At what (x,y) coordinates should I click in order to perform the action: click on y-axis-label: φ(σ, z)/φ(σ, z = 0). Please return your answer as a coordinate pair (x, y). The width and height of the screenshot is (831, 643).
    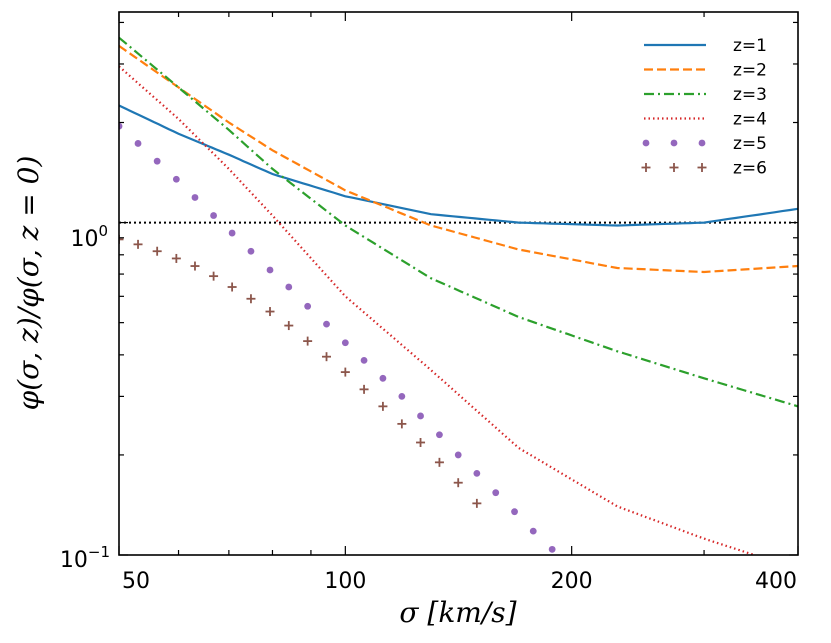
    Looking at the image, I should click on (28, 283).